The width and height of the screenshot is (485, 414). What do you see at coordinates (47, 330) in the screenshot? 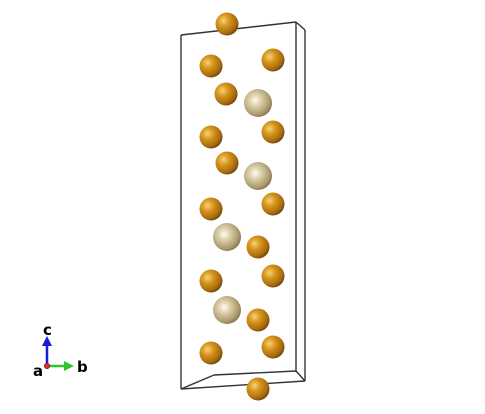
I see `c-axis-label: c` at bounding box center [47, 330].